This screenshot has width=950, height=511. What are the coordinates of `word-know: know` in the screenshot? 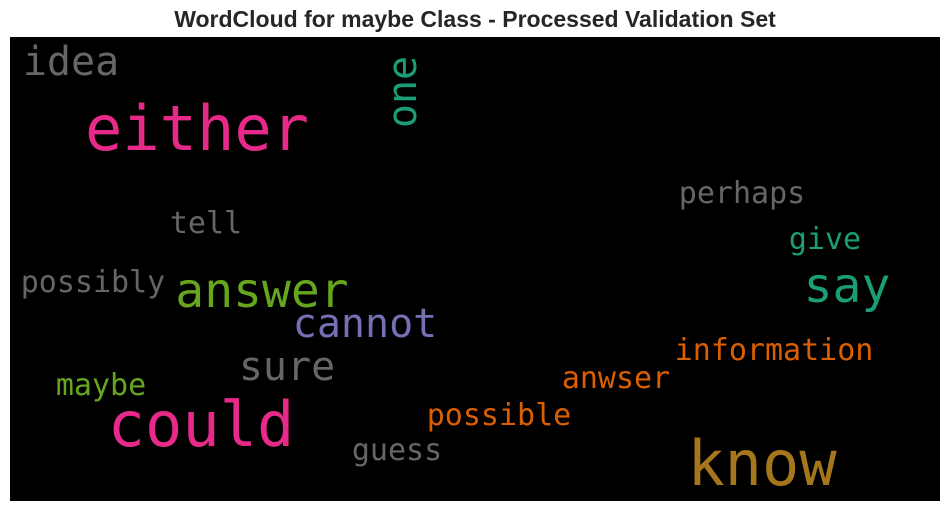 It's located at (762, 463).